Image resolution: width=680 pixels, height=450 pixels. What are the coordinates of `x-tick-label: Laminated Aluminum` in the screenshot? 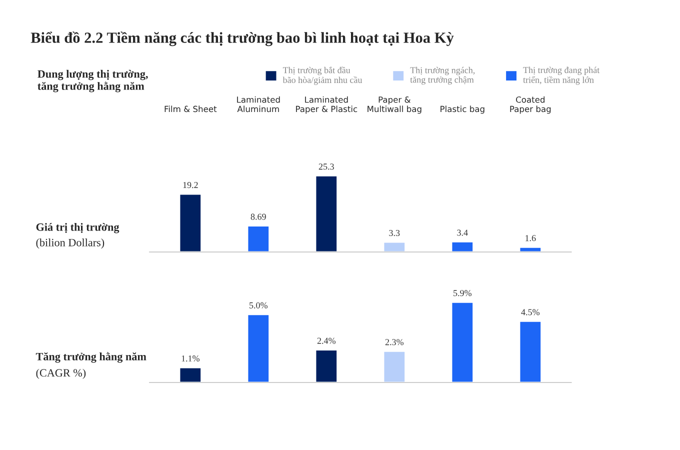 It's located at (258, 104).